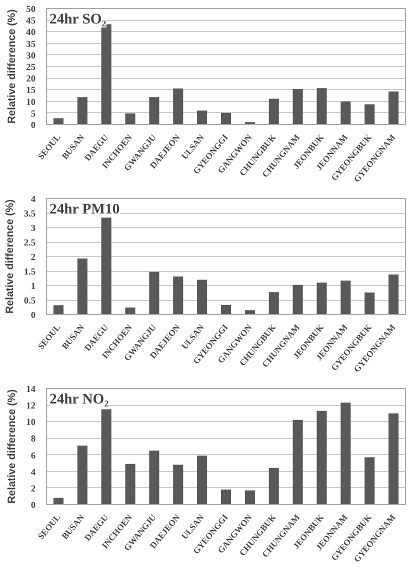 Image resolution: width=413 pixels, height=570 pixels. What do you see at coordinates (33, 439) in the screenshot?
I see `y-tick-label: 8` at bounding box center [33, 439].